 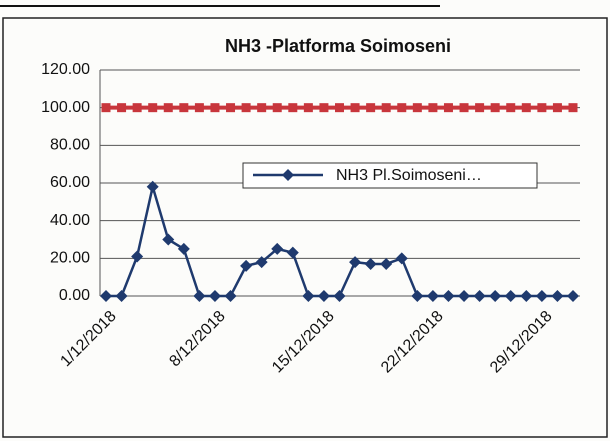 I want to click on legend-box, so click(x=390, y=175).